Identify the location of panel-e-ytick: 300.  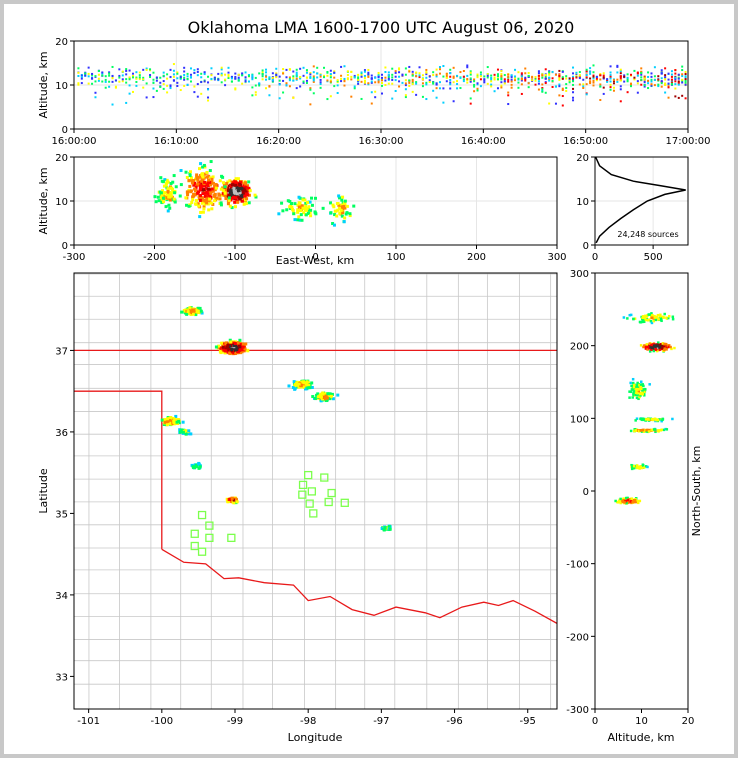
(579, 274).